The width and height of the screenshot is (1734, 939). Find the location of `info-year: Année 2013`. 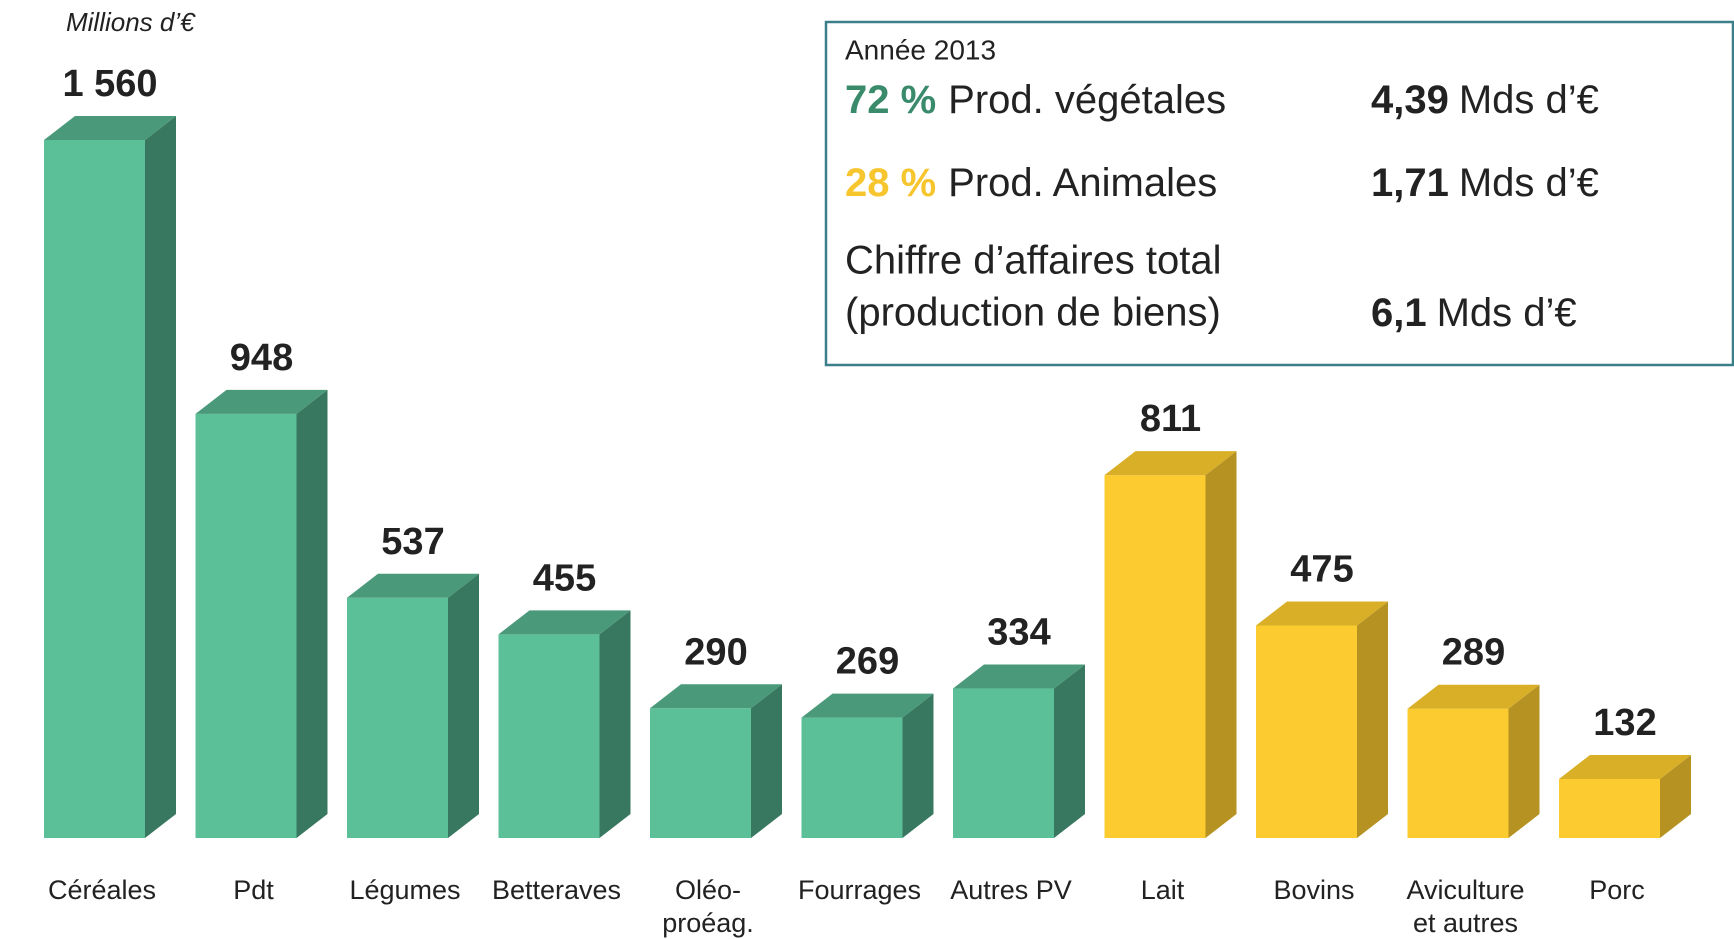

info-year: Année 2013 is located at coordinates (920, 49).